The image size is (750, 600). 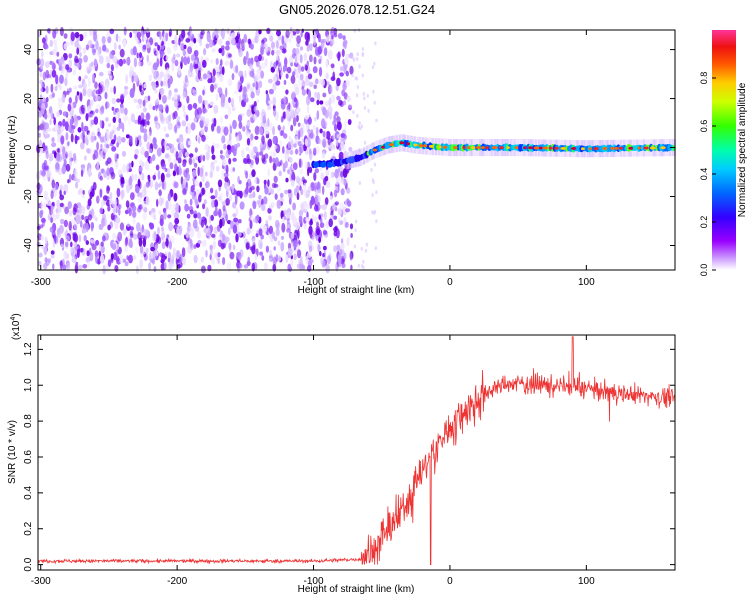 I want to click on spectrogram-y-axis-label: Frequency (Hz), so click(x=12, y=150).